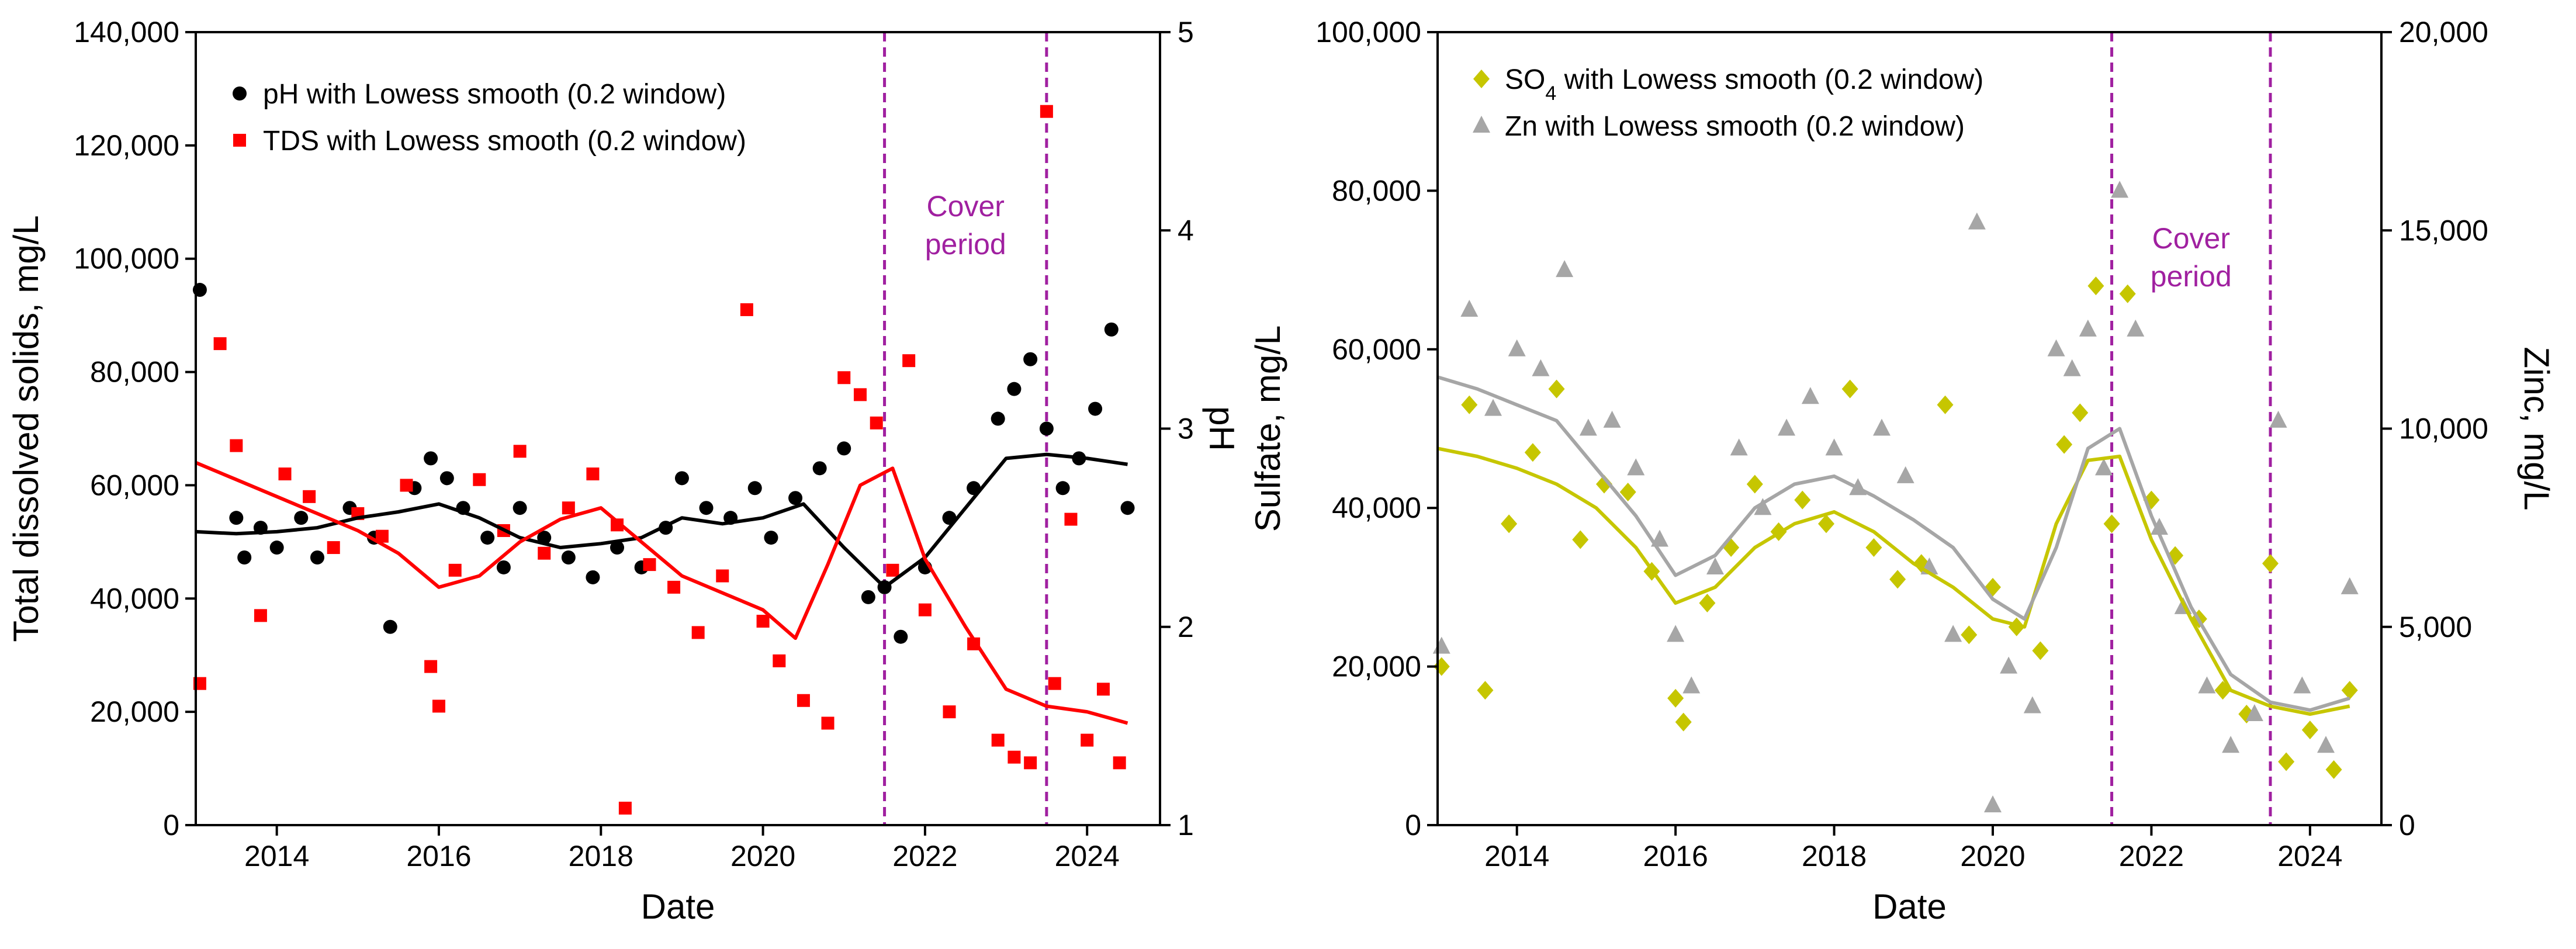  I want to click on legend-so4-marker, so click(1482, 79).